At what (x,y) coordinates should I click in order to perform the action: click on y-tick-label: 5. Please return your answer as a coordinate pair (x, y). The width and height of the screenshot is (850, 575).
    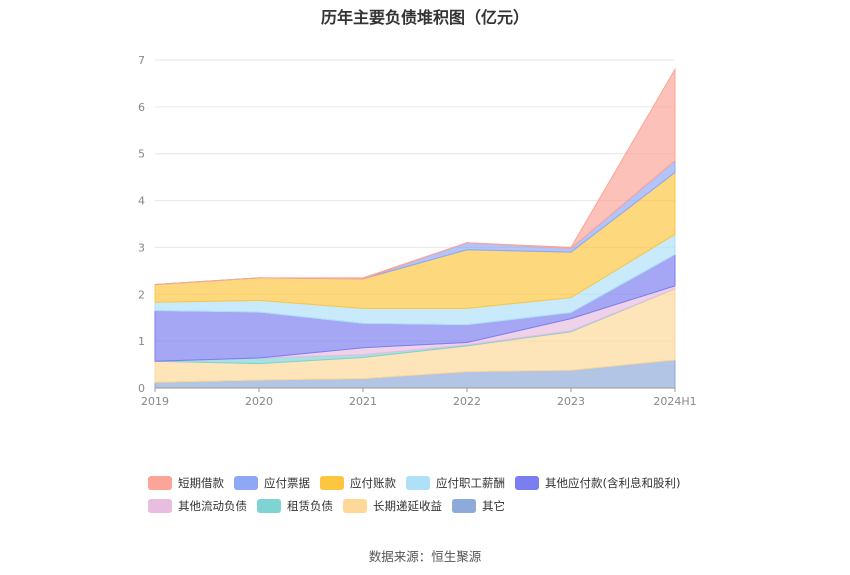
    Looking at the image, I should click on (141, 154).